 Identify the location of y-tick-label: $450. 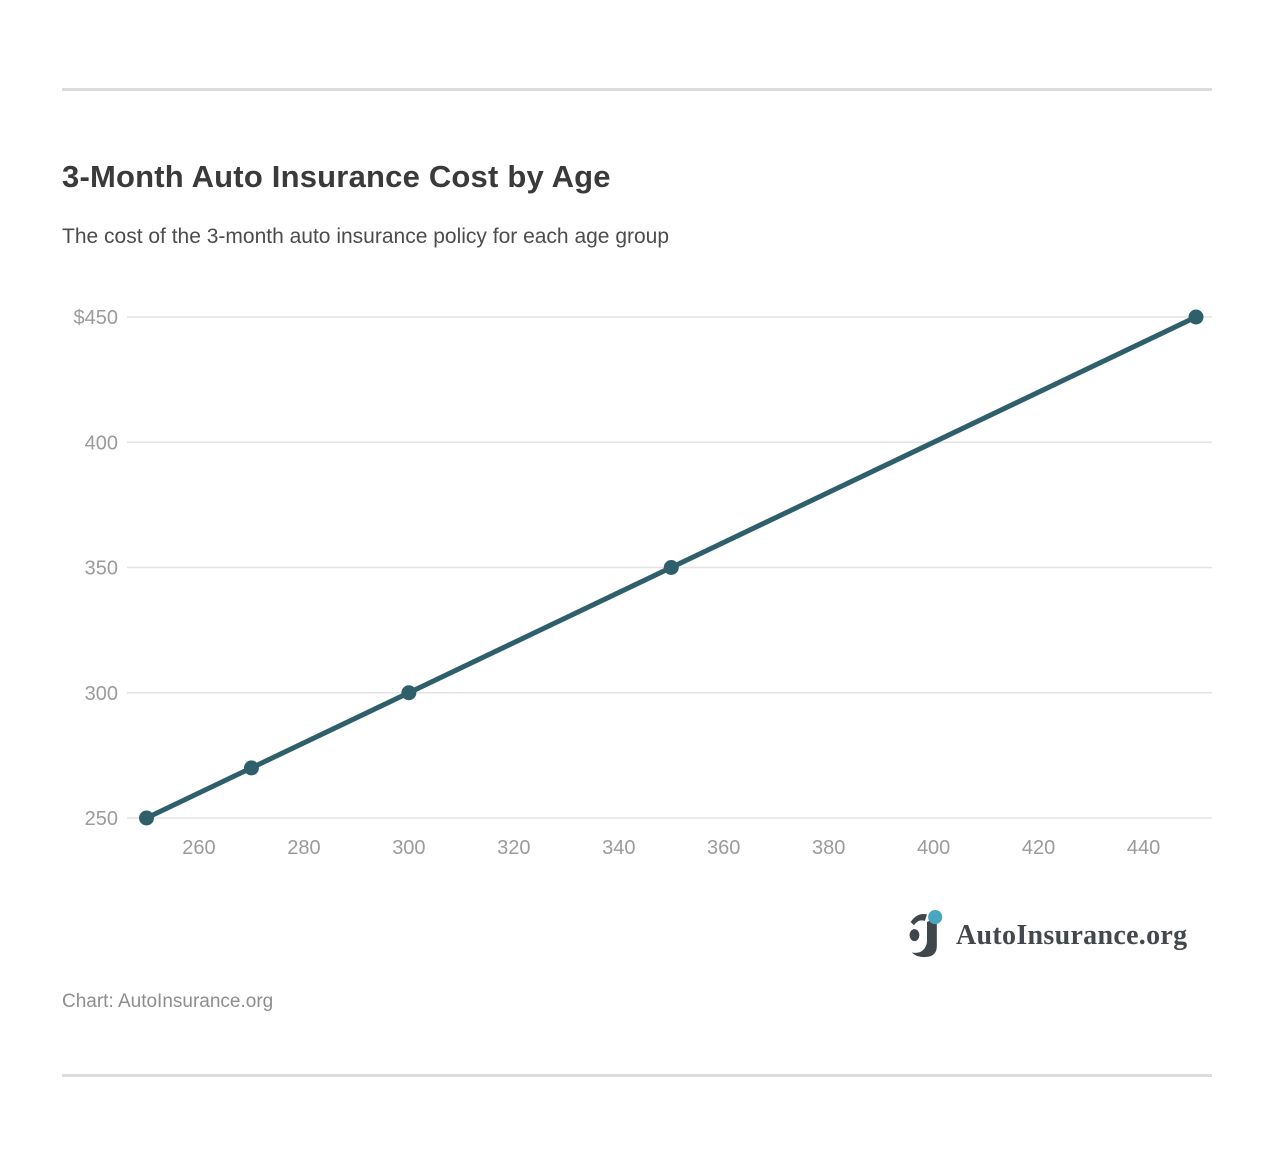
(96, 318).